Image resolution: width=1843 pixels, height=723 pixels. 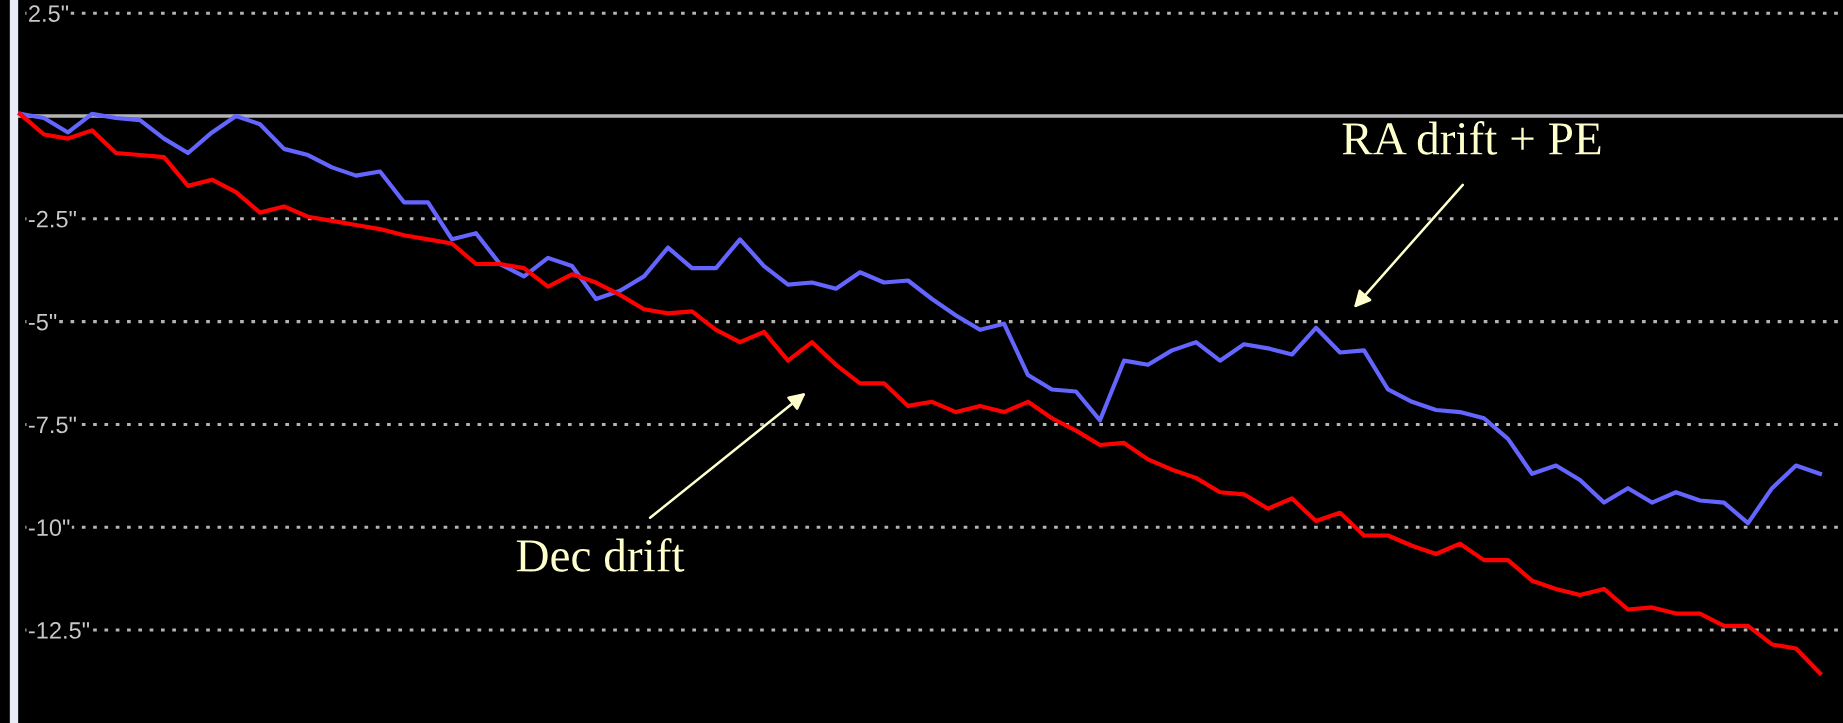 I want to click on y-tick-label: -10", so click(x=49, y=528).